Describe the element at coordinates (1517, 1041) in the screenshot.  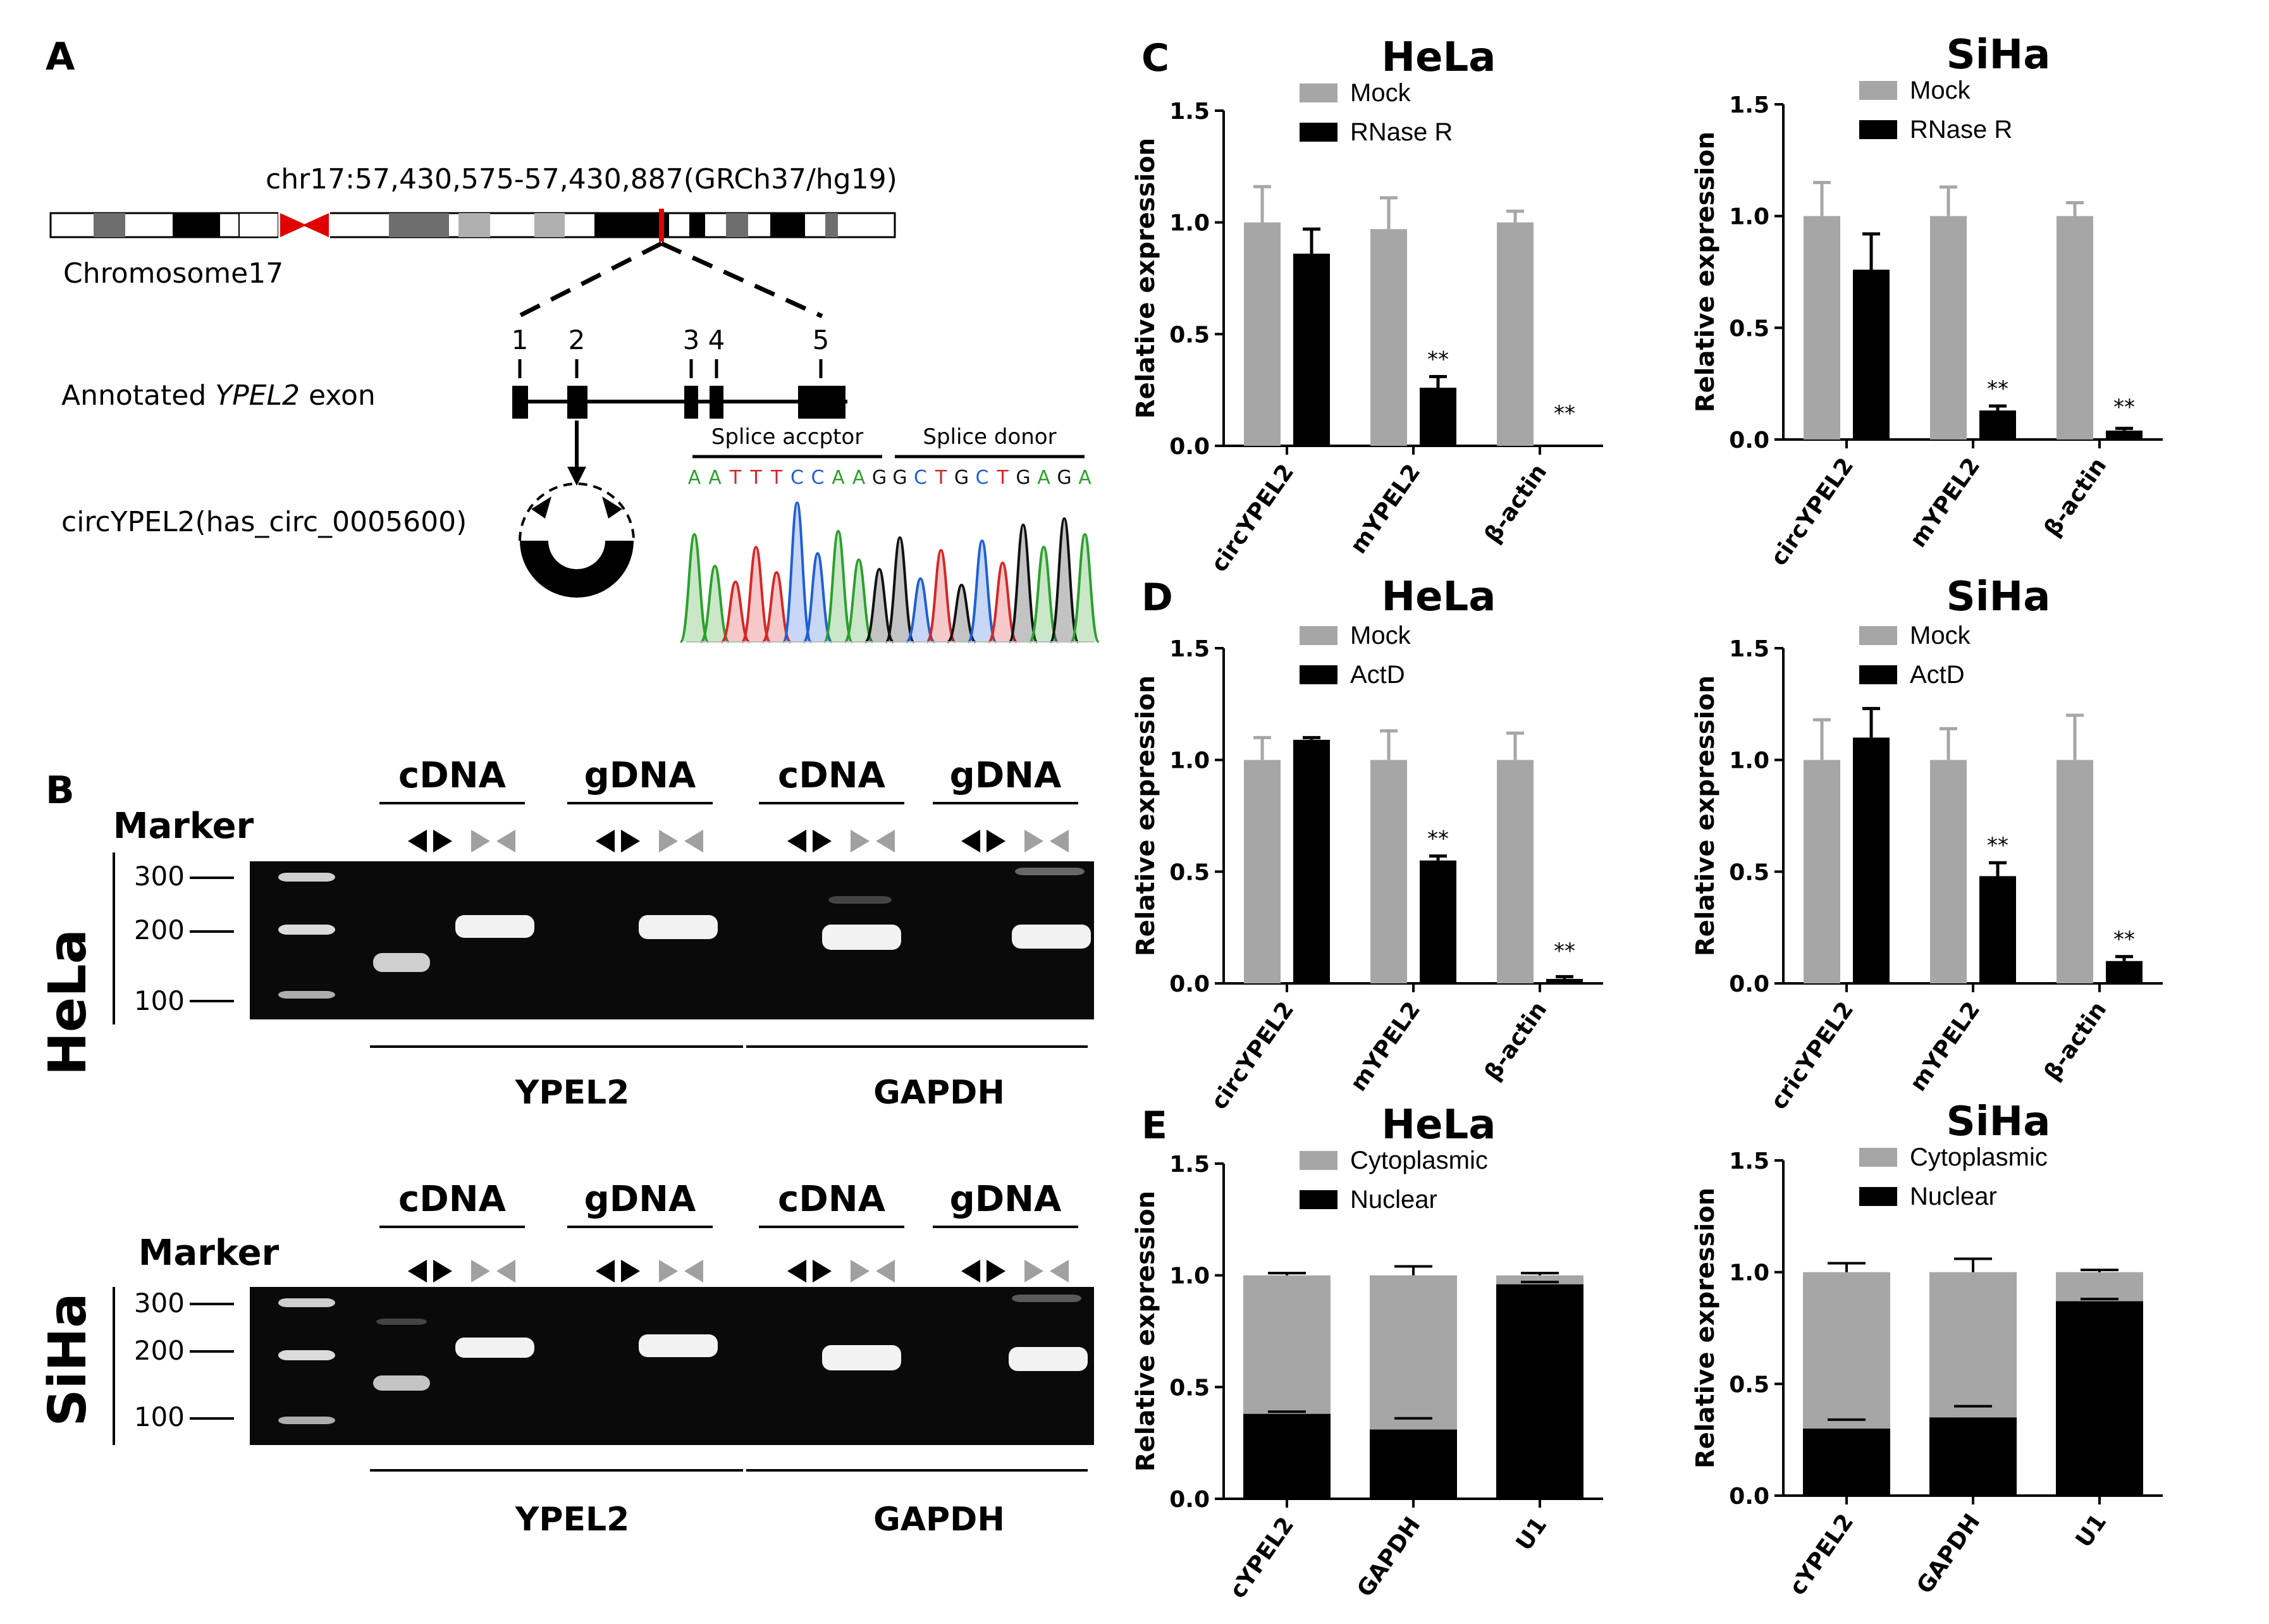
I see `x-tick-label: β-actin` at that location.